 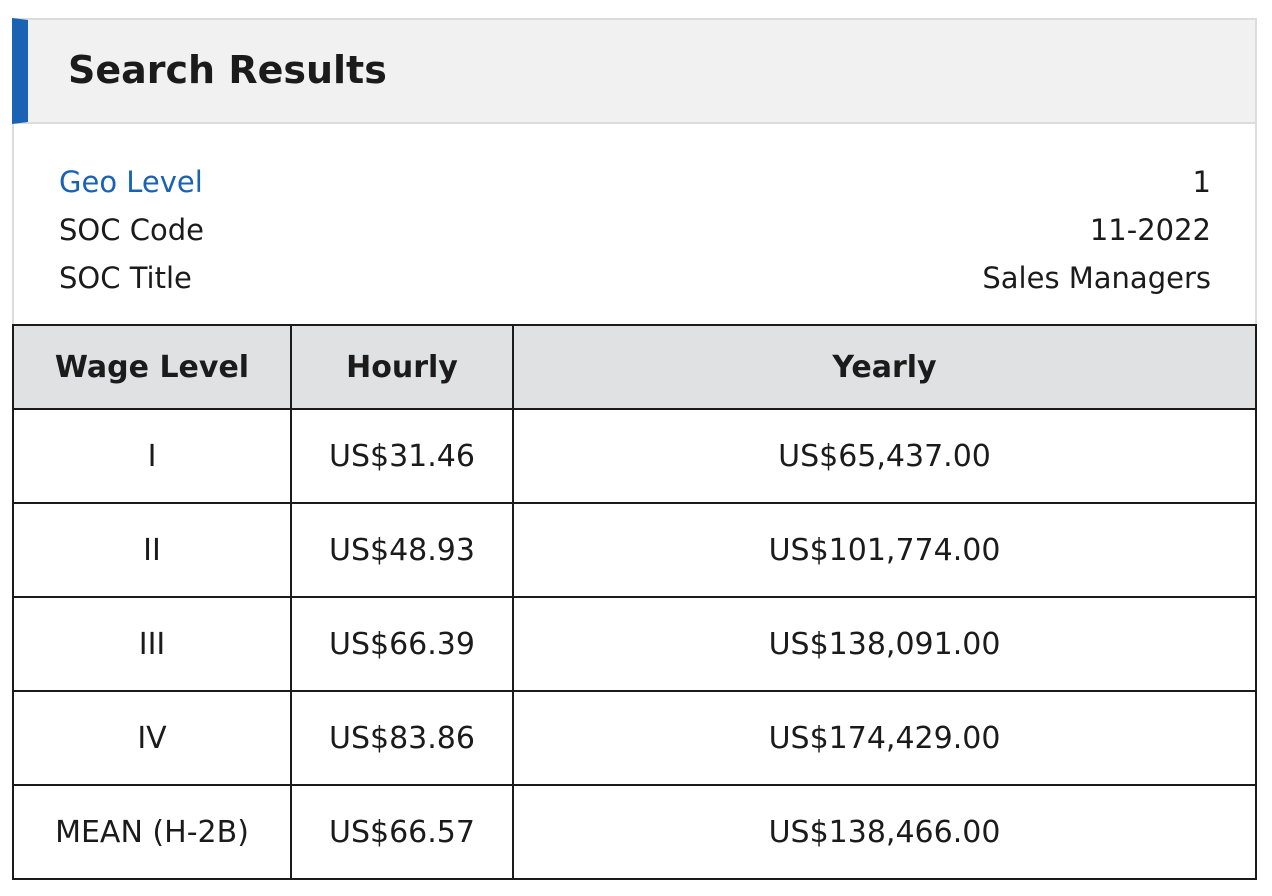 I want to click on info-label: Geo Level, so click(x=131, y=182).